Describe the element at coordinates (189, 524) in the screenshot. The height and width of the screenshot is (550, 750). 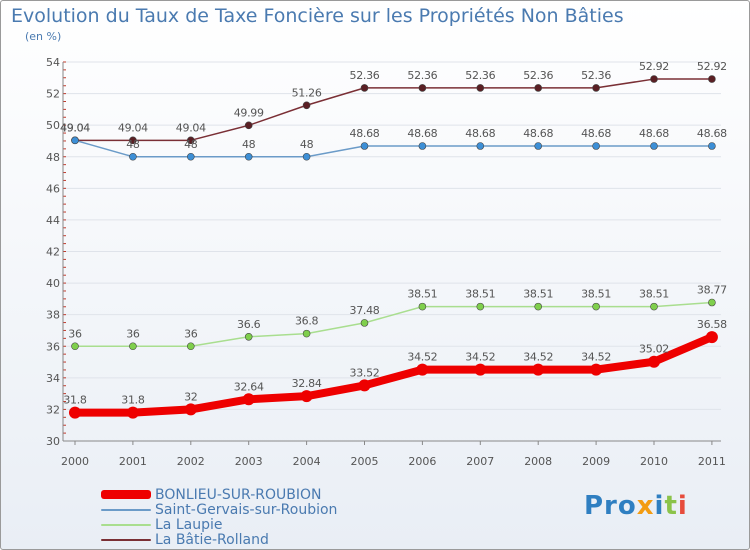
I see `legend-label: La Laupie` at that location.